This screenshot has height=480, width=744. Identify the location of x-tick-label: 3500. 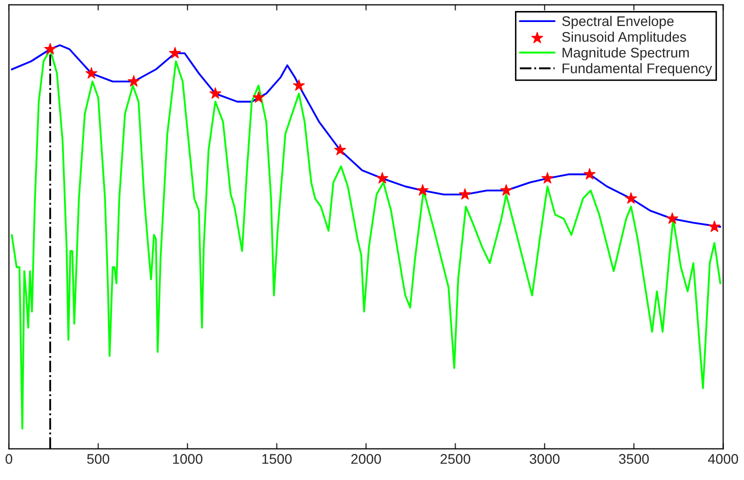
(633, 459).